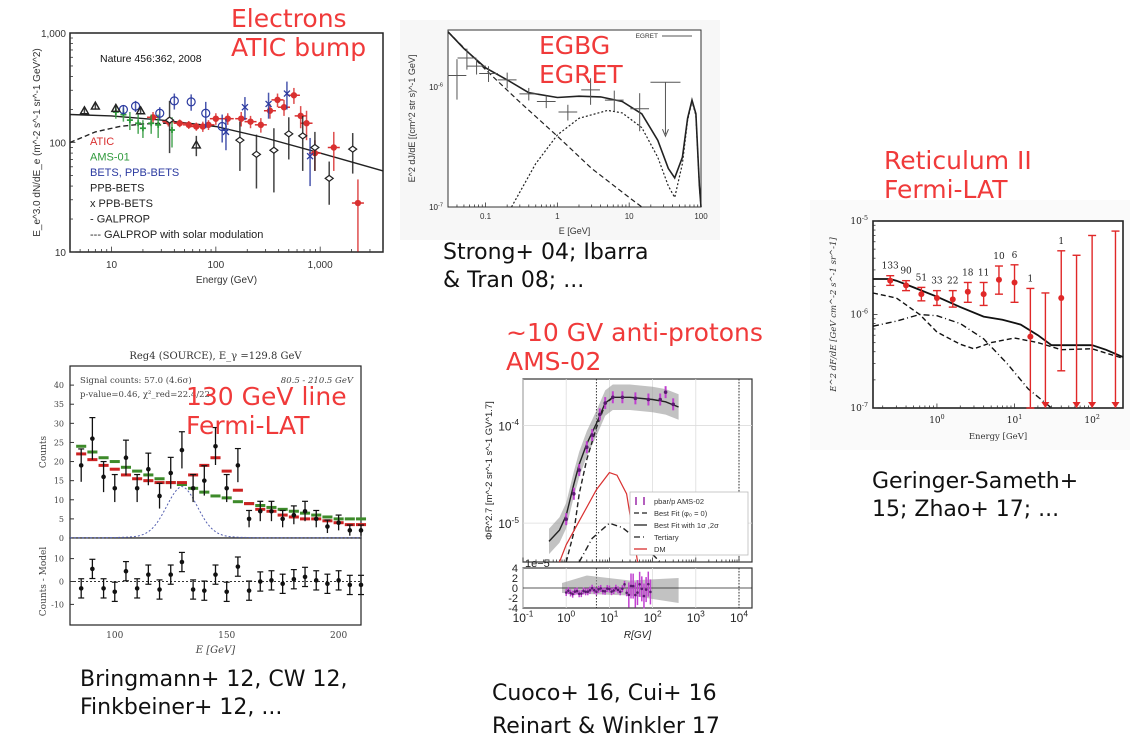 The width and height of the screenshot is (1139, 744). I want to click on legend-entry: ATIC, so click(102, 142).